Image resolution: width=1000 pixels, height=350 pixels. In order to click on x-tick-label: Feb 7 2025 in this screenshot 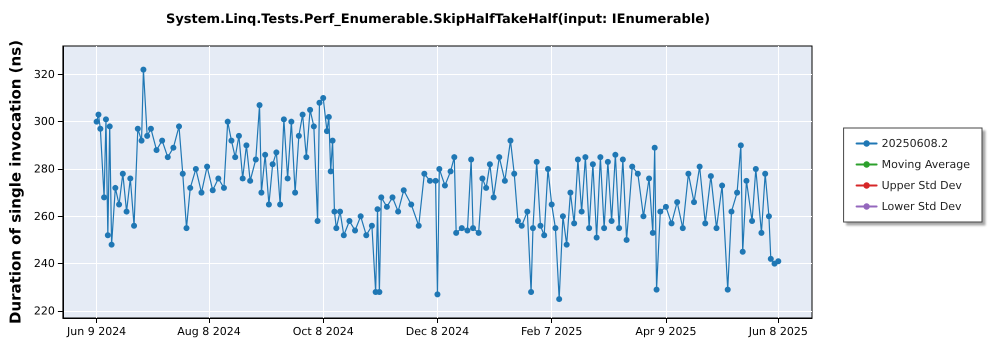, I will do `click(551, 331)`.